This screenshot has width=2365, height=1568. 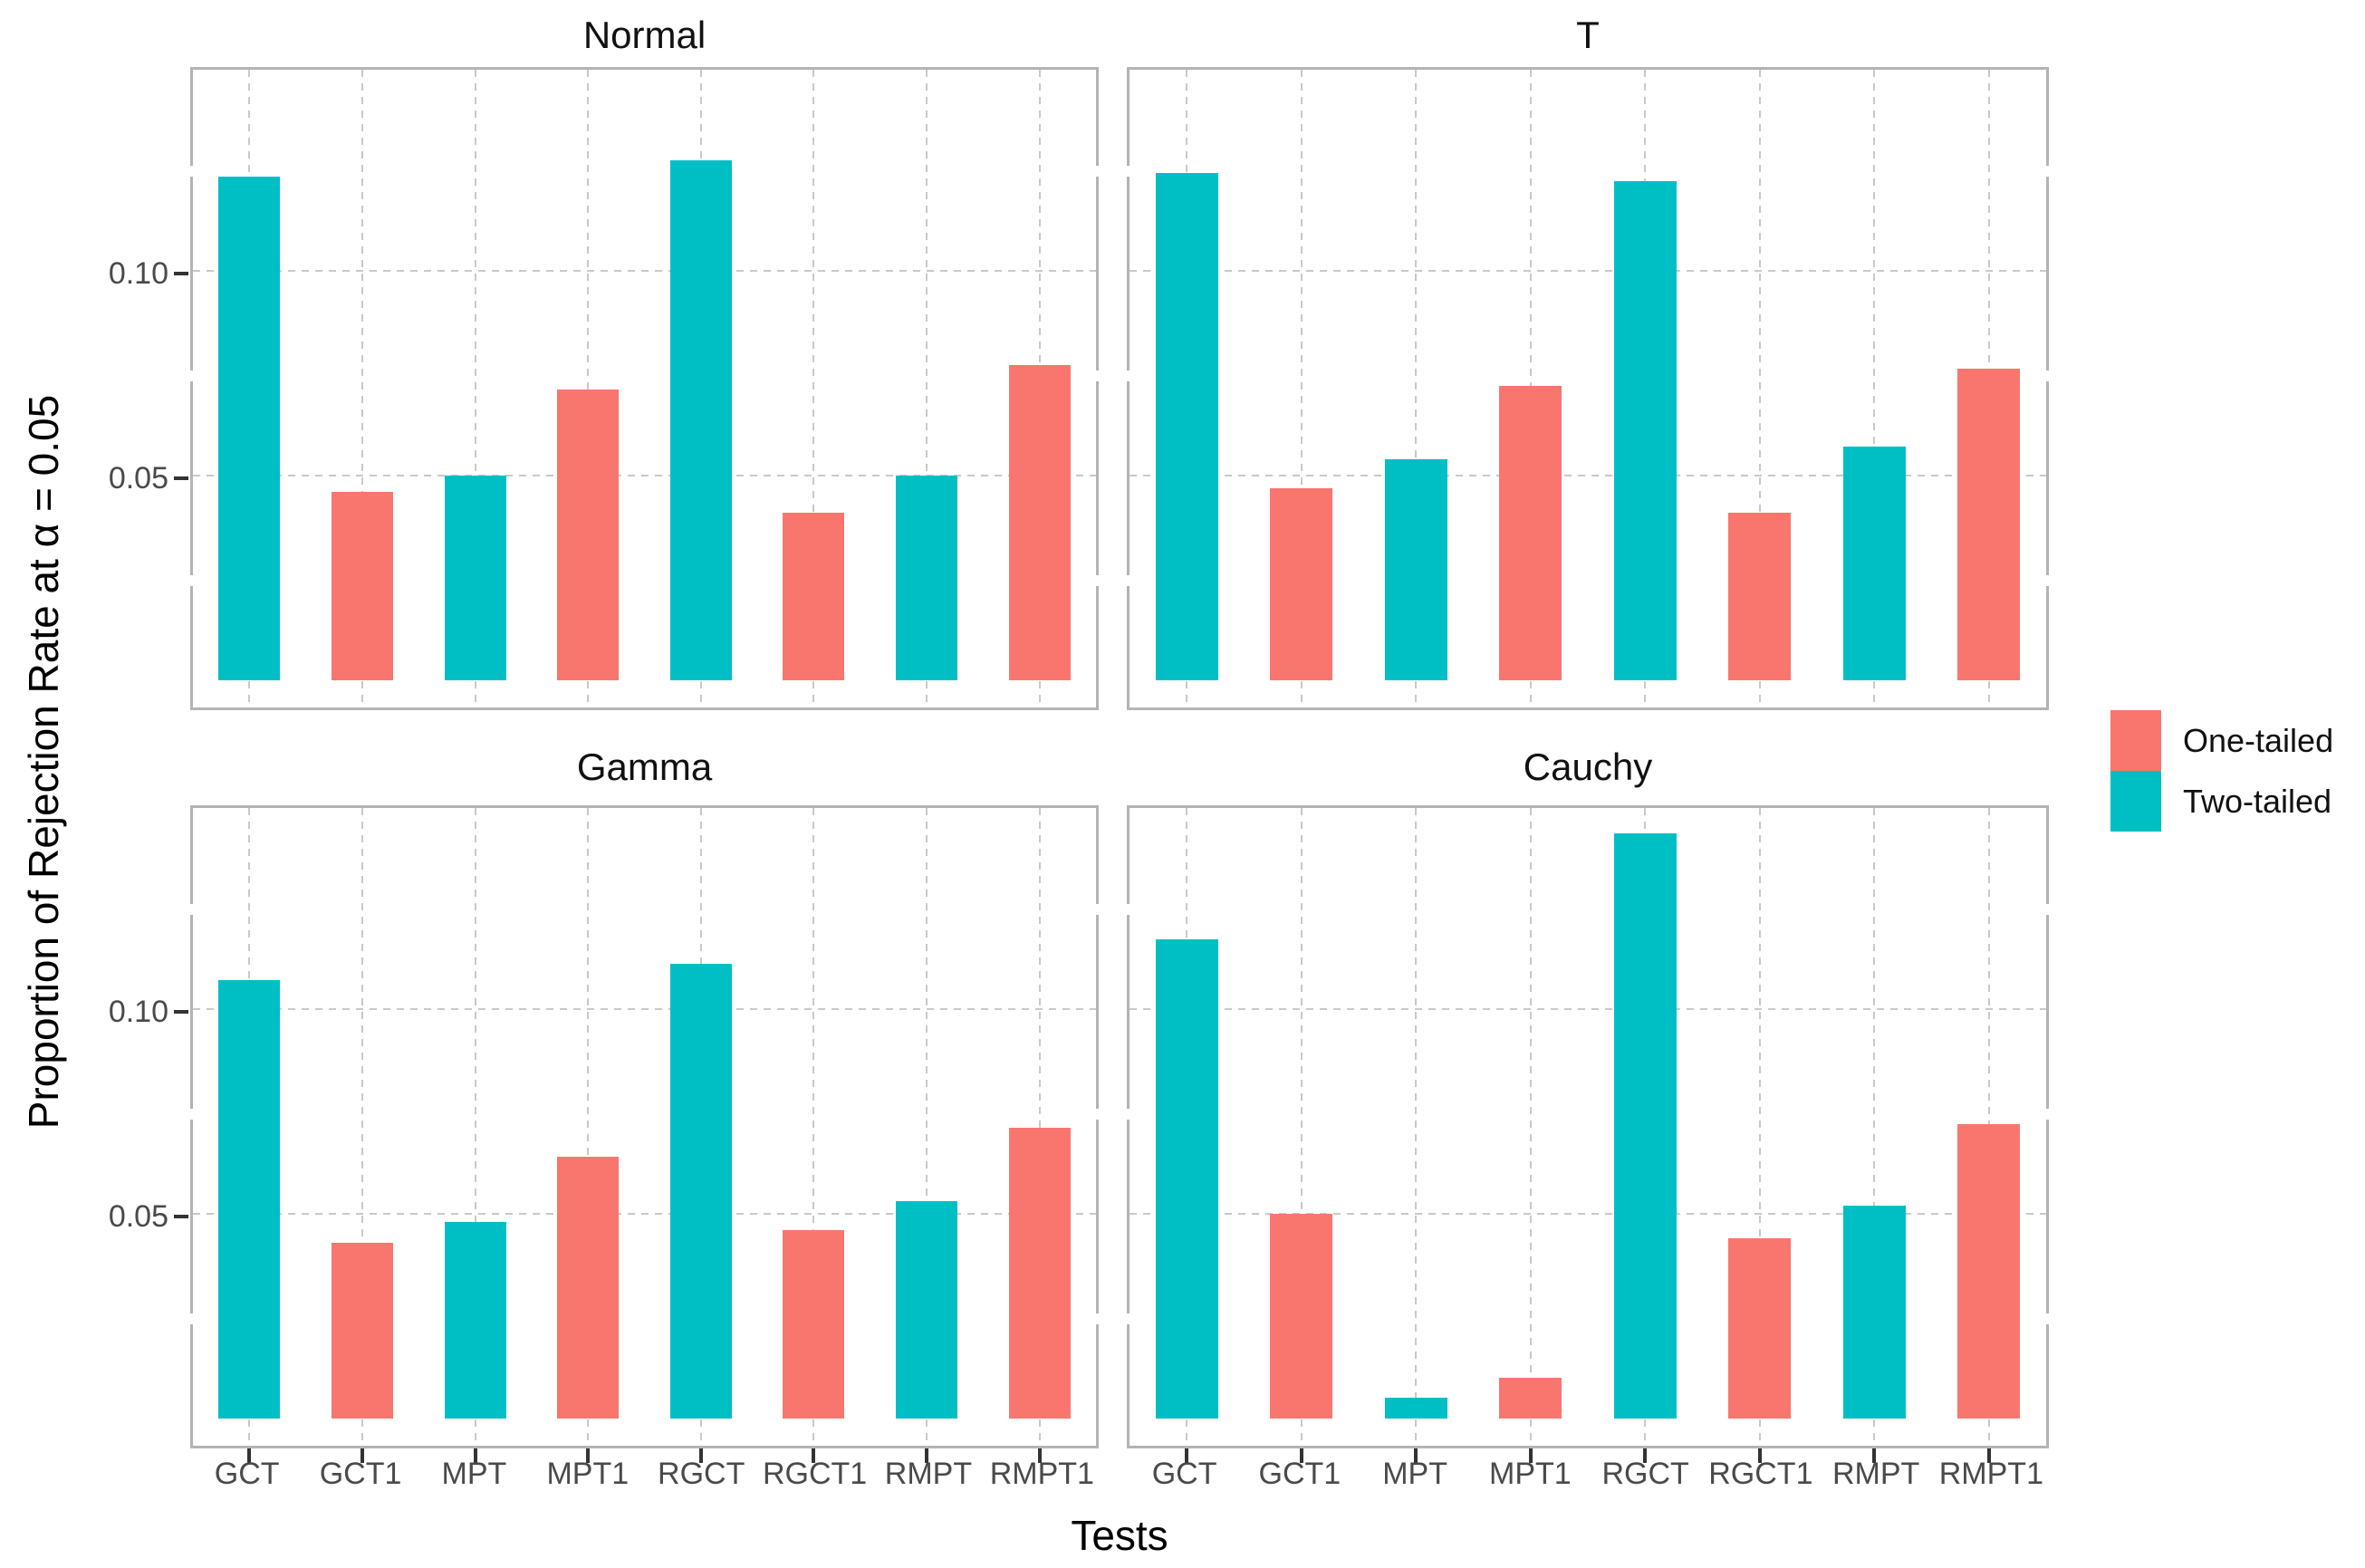 What do you see at coordinates (1874, 1312) in the screenshot?
I see `bar-cauchy-rmpt` at bounding box center [1874, 1312].